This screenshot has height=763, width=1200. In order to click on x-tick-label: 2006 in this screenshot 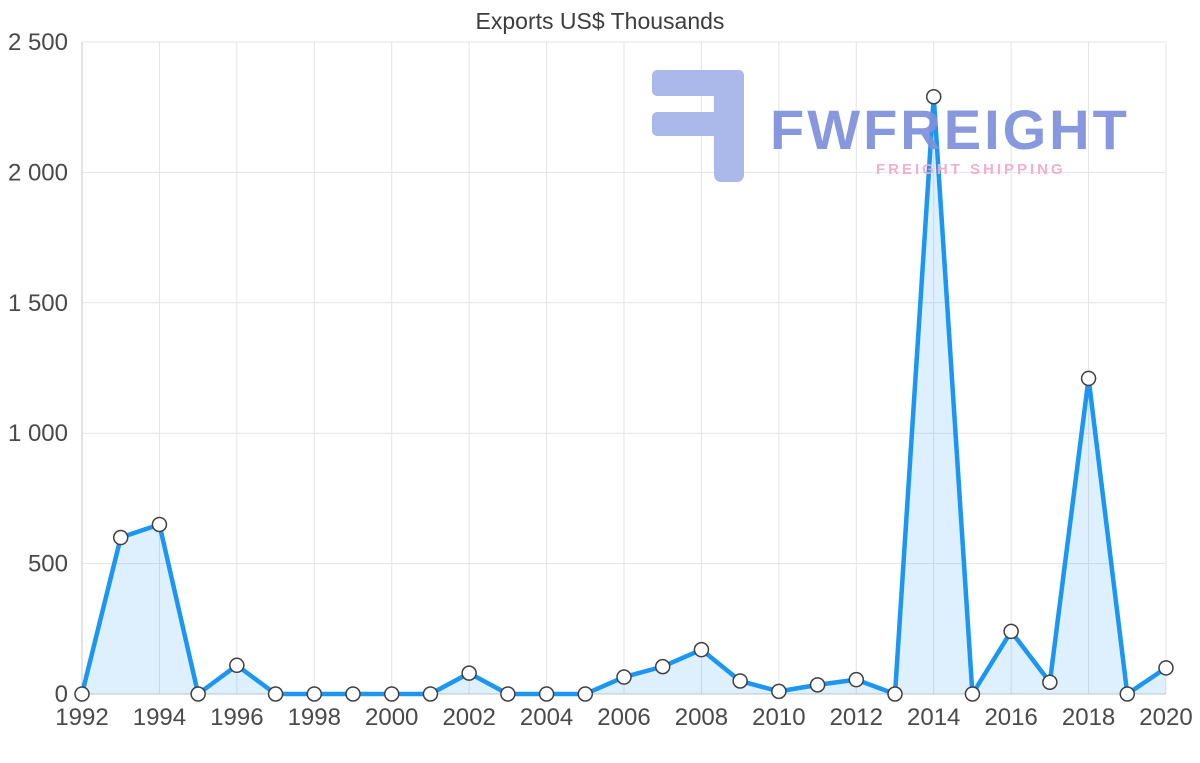, I will do `click(623, 717)`.